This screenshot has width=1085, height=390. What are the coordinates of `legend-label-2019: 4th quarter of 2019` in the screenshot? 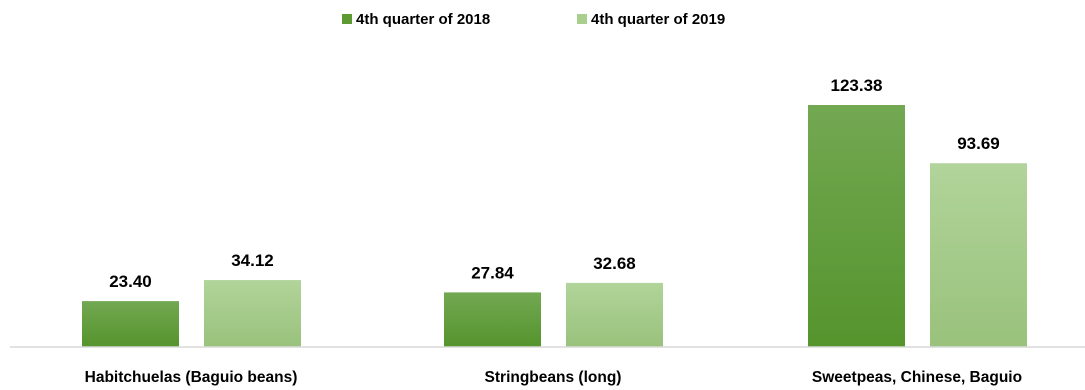 It's located at (658, 19).